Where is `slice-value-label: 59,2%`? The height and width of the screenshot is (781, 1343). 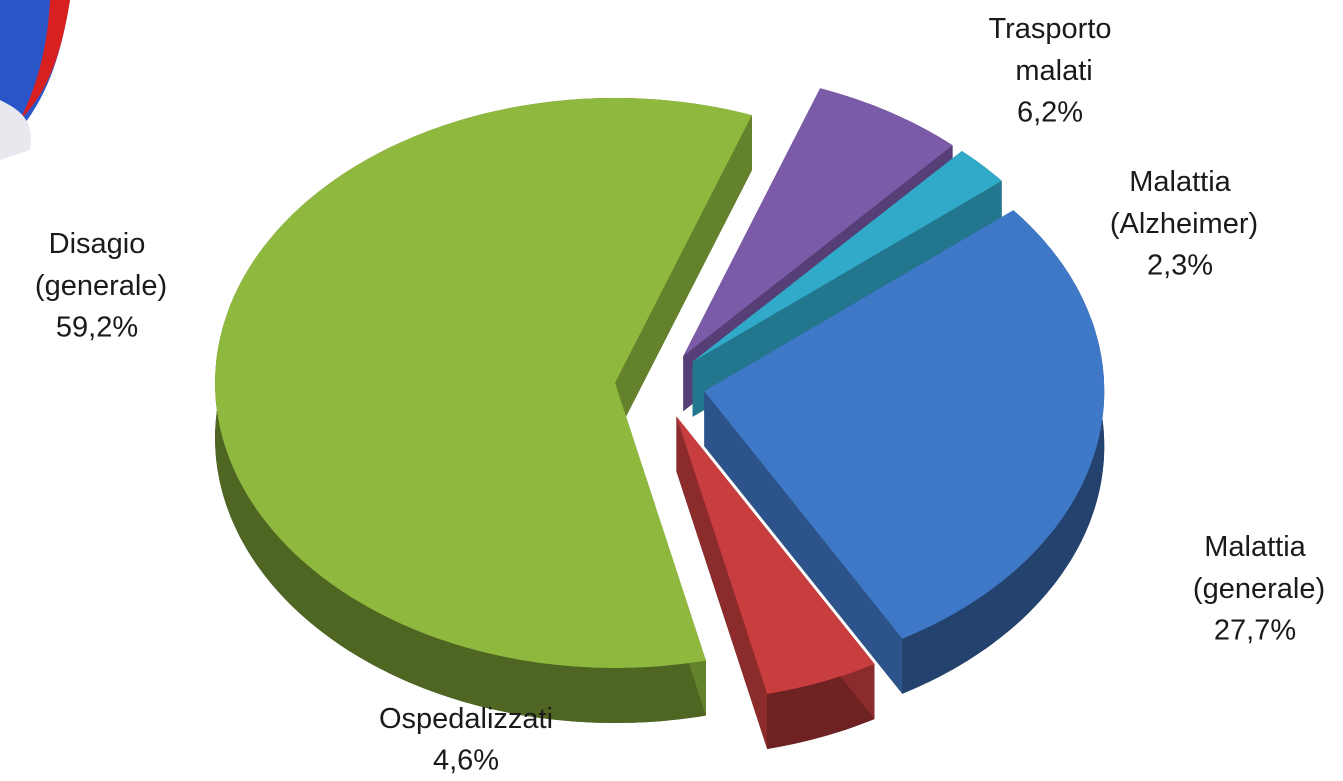
slice-value-label: 59,2% is located at coordinates (97, 328).